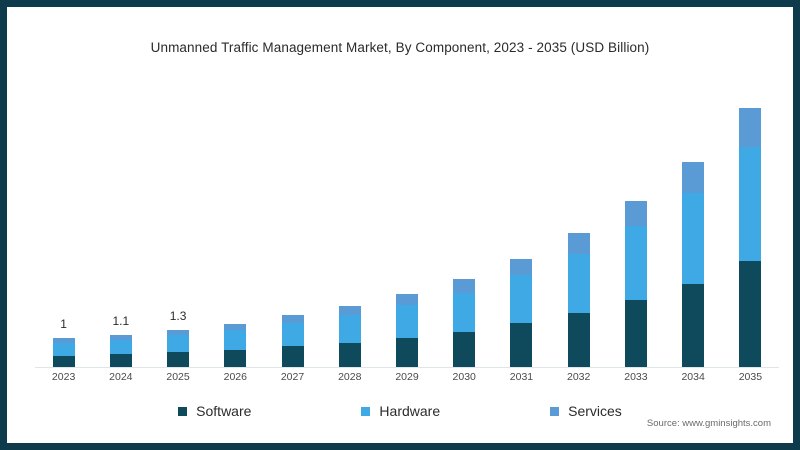 Image resolution: width=800 pixels, height=450 pixels. What do you see at coordinates (407, 321) in the screenshot?
I see `bar-segment-hardware-2029` at bounding box center [407, 321].